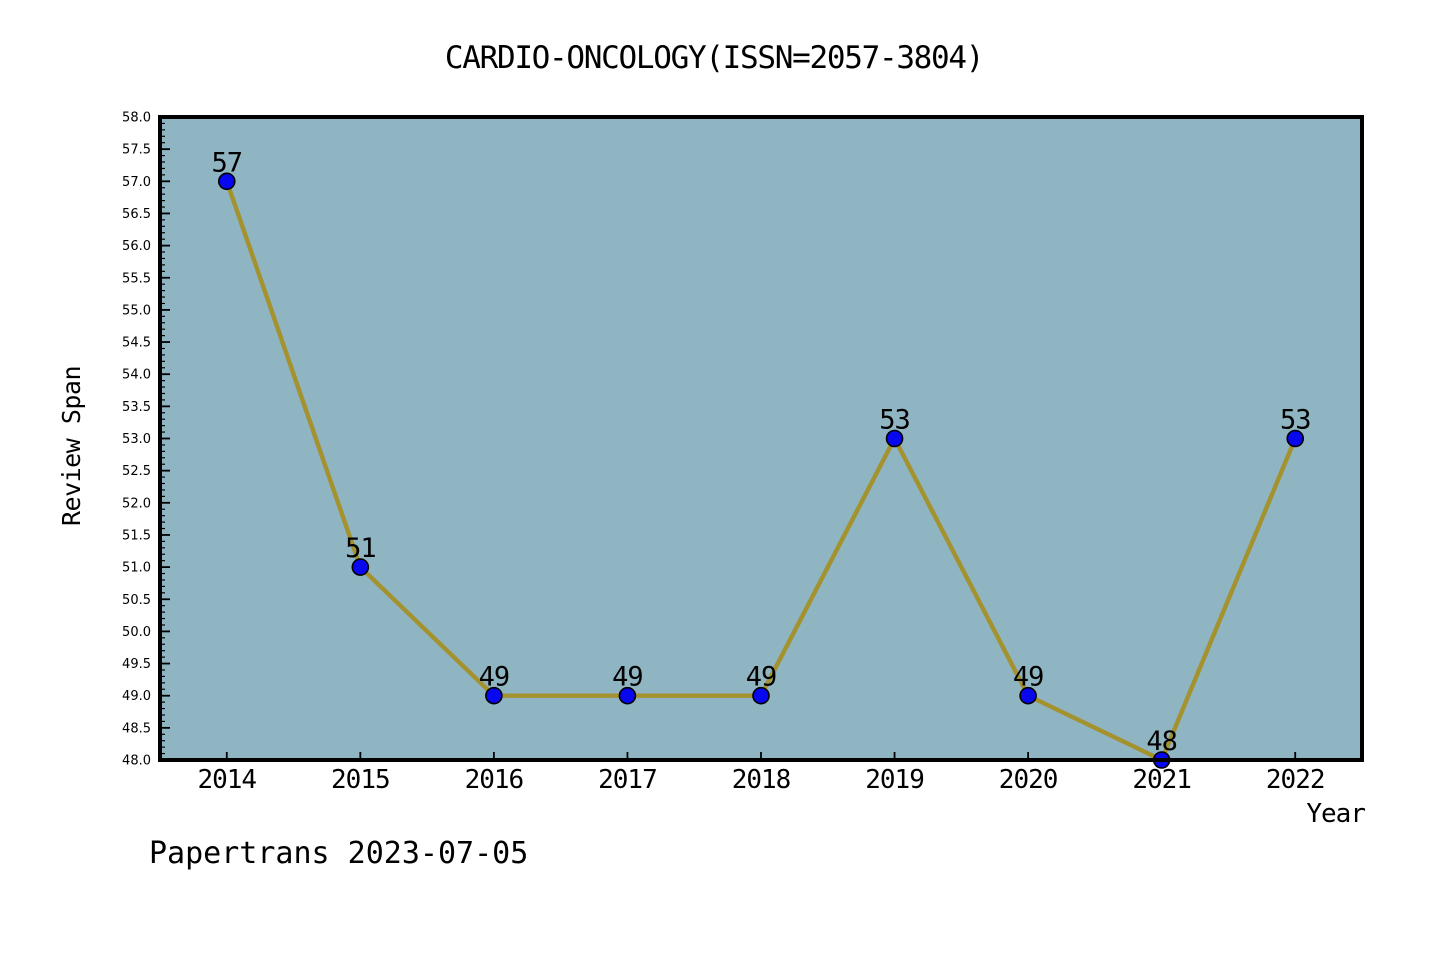 This screenshot has height=960, width=1440. I want to click on x-tick-label: 2022, so click(1295, 780).